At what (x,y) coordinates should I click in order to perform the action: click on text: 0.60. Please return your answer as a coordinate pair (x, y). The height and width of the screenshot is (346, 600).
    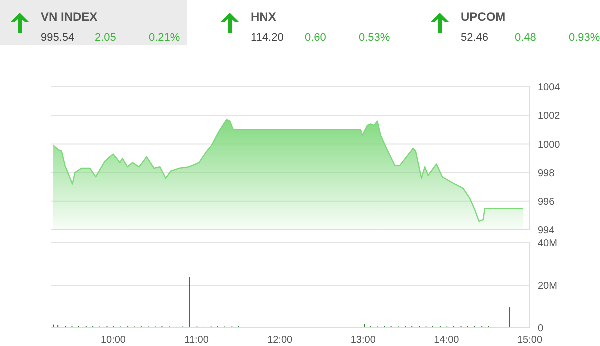
    Looking at the image, I should click on (315, 38).